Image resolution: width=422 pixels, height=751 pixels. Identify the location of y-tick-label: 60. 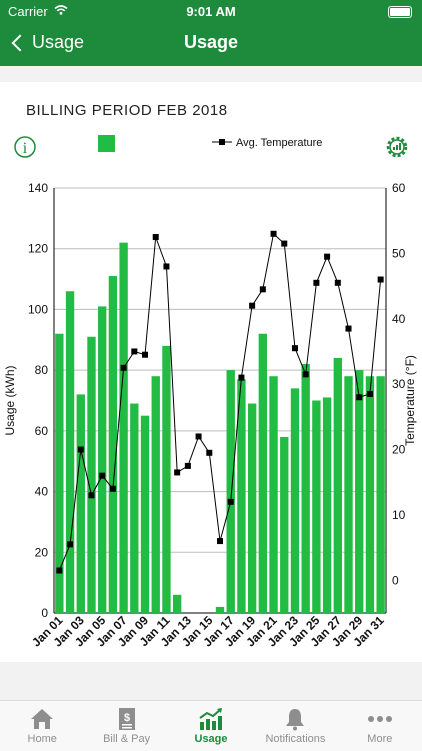
(42, 431).